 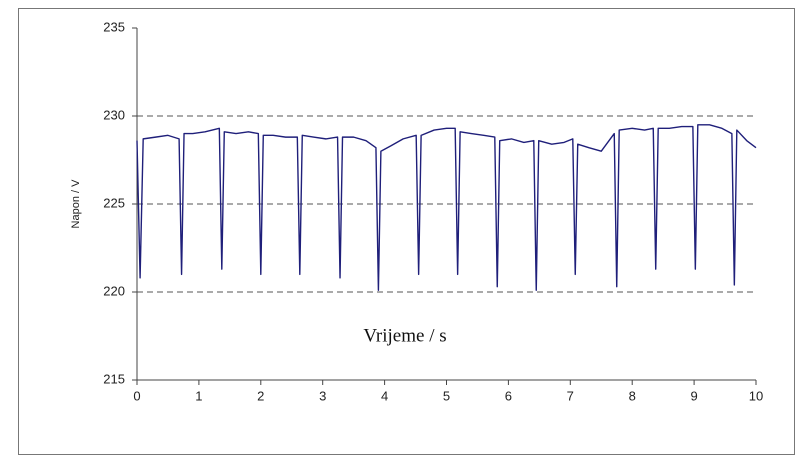 I want to click on x-tick-label: 1, so click(x=198, y=395).